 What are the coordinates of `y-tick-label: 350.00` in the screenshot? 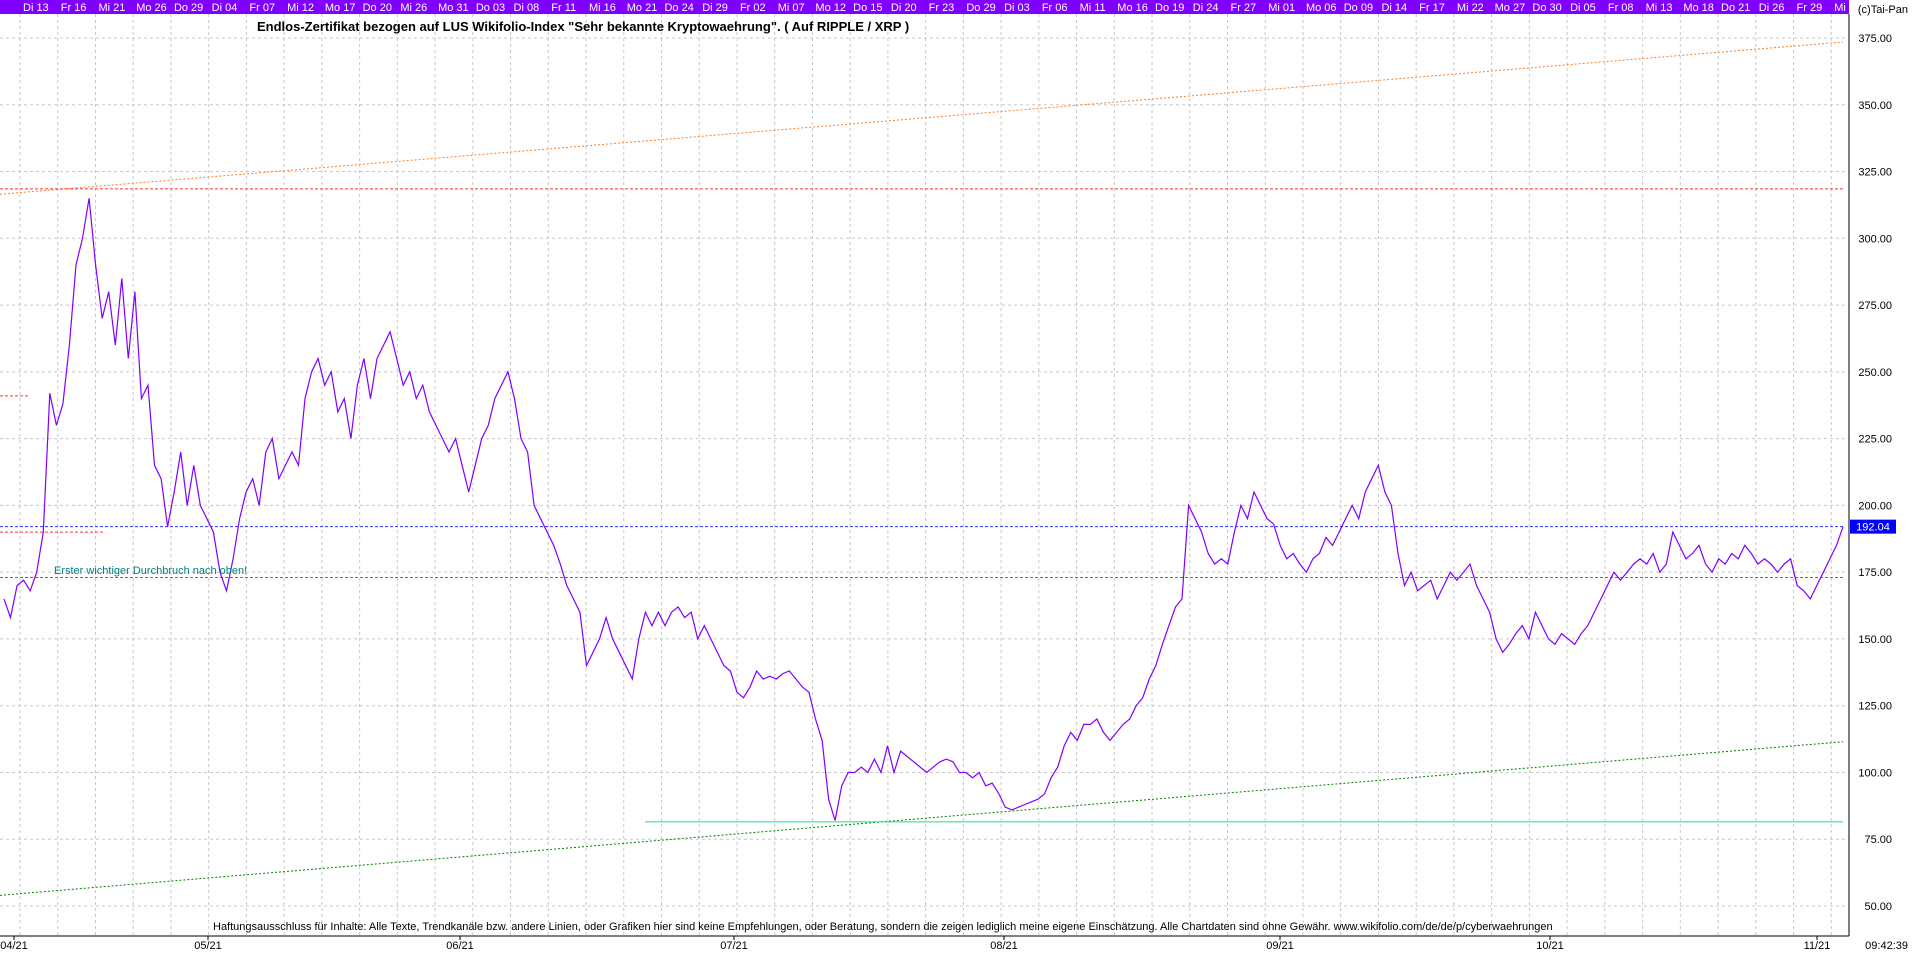 It's located at (1875, 106).